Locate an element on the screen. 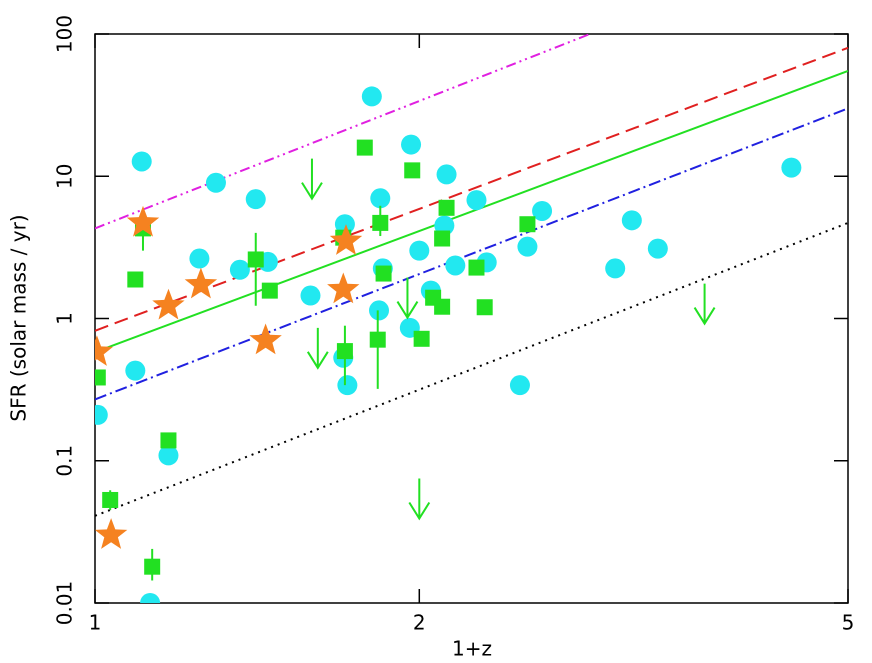 The image size is (872, 663). y-tick-label: 1 is located at coordinates (65, 318).